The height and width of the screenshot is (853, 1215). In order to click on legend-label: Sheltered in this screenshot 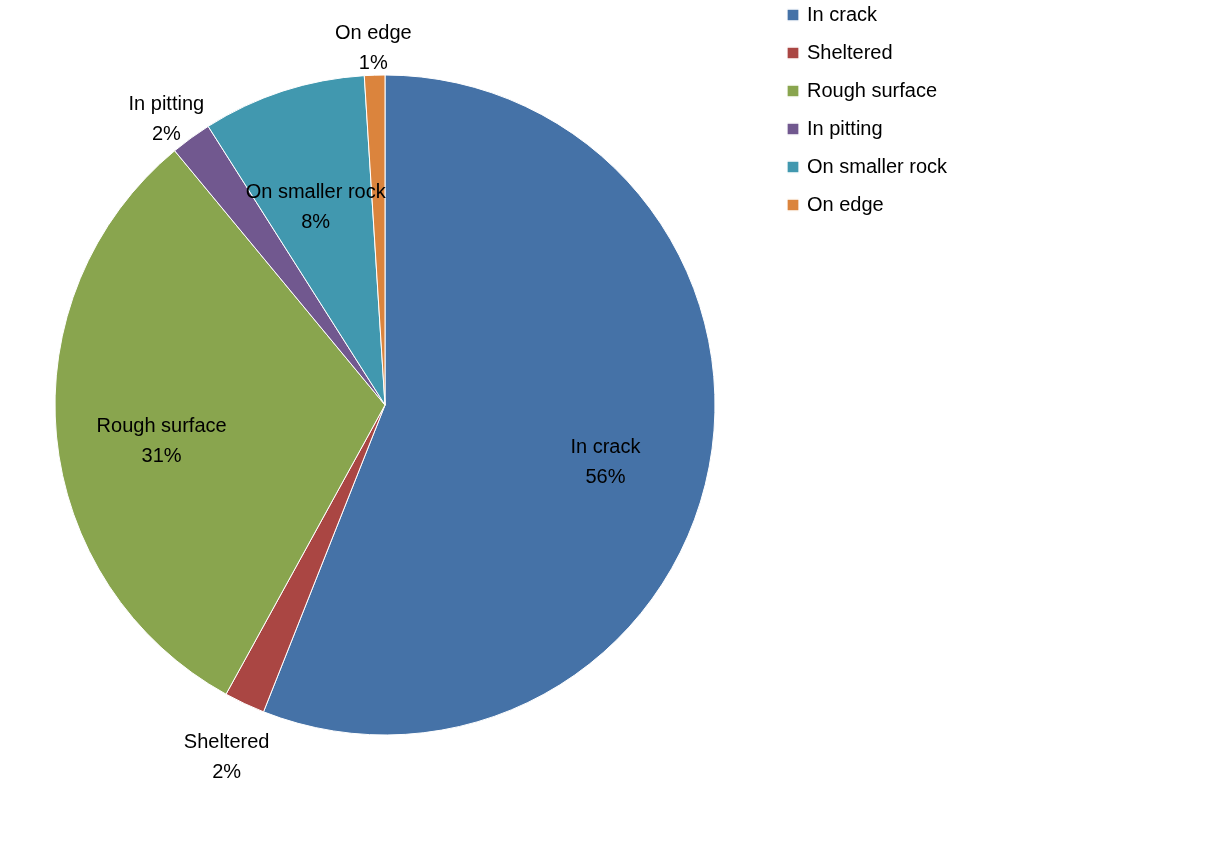, I will do `click(850, 52)`.